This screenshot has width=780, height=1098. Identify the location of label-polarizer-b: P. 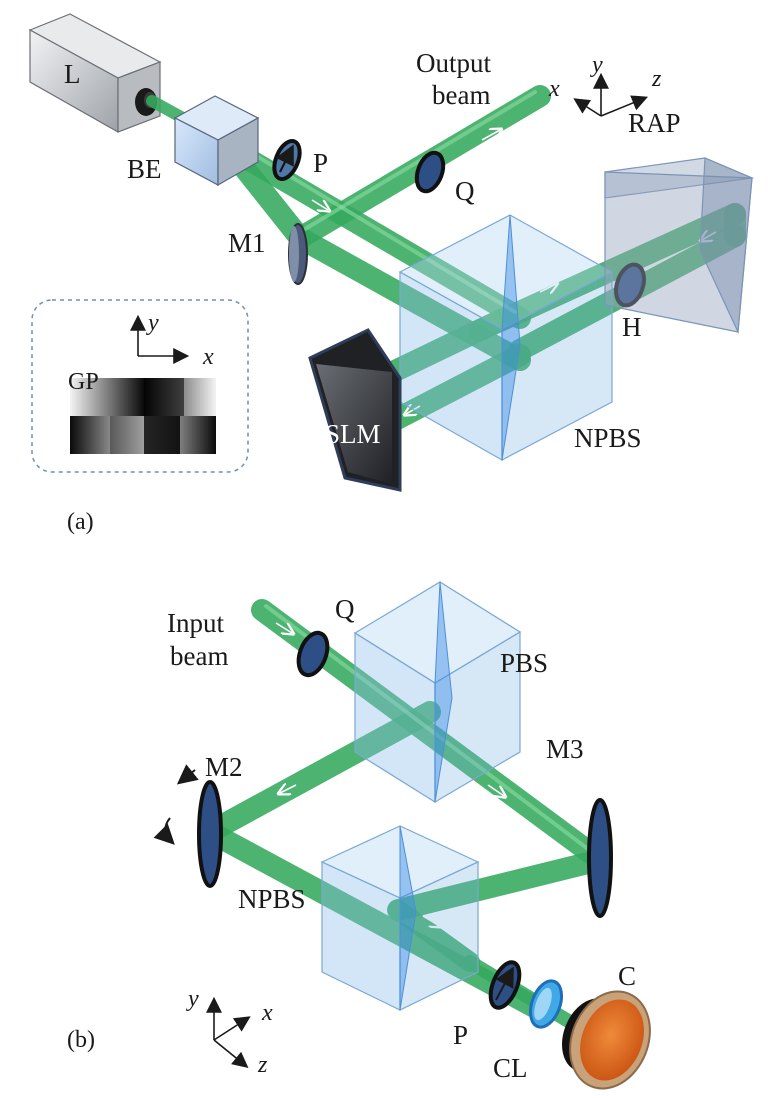
(460, 1035).